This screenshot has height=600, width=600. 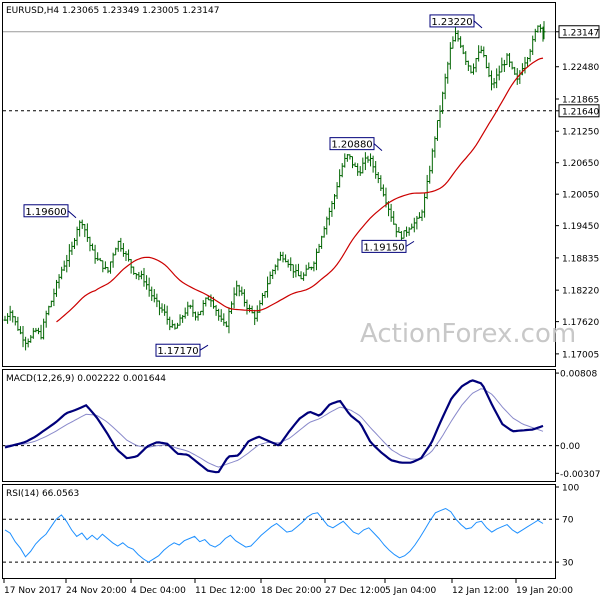 I want to click on rsi-panel-frame, so click(x=279, y=531).